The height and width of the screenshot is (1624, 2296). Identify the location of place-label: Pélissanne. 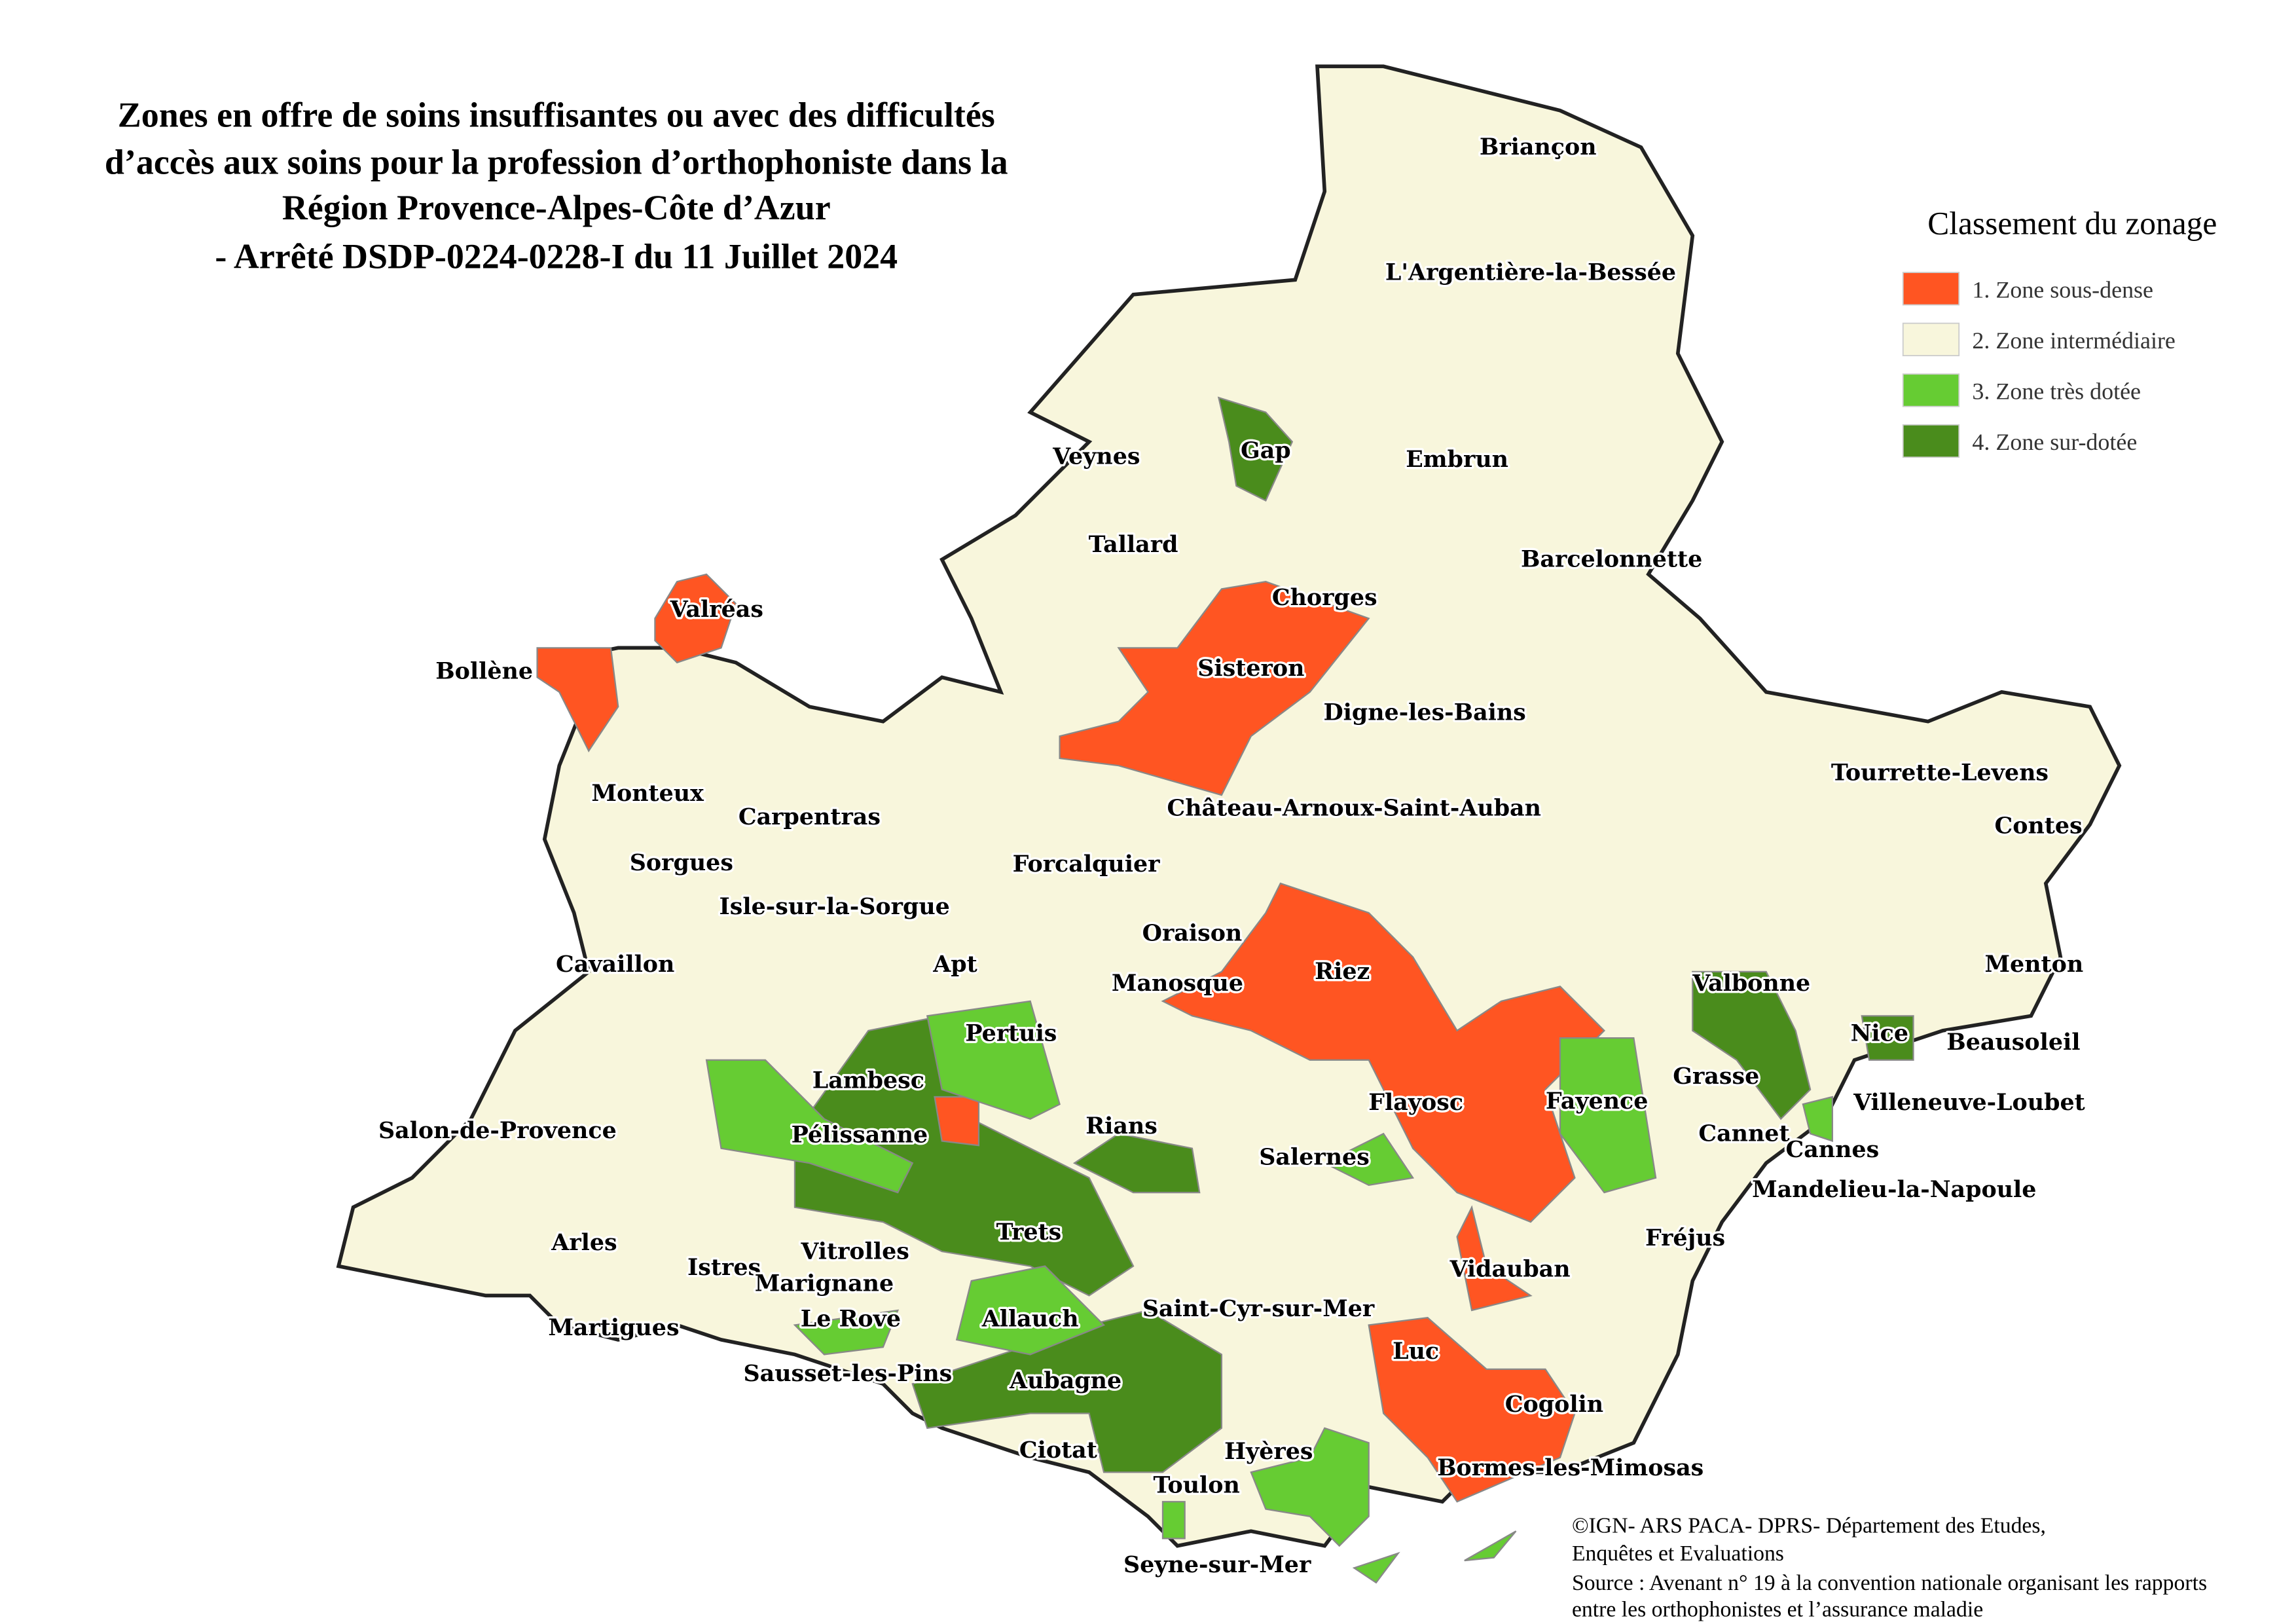
(860, 1135).